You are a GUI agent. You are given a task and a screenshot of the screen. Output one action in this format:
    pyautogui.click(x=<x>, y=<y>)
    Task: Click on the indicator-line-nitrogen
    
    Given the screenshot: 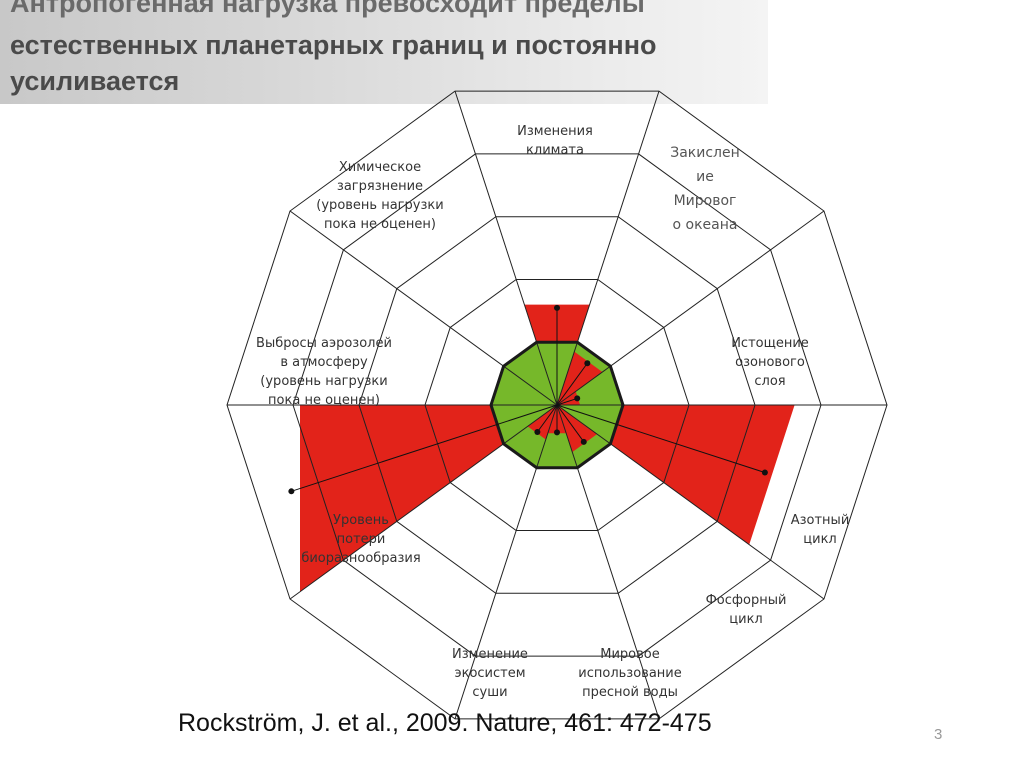 What is the action you would take?
    pyautogui.click(x=661, y=439)
    